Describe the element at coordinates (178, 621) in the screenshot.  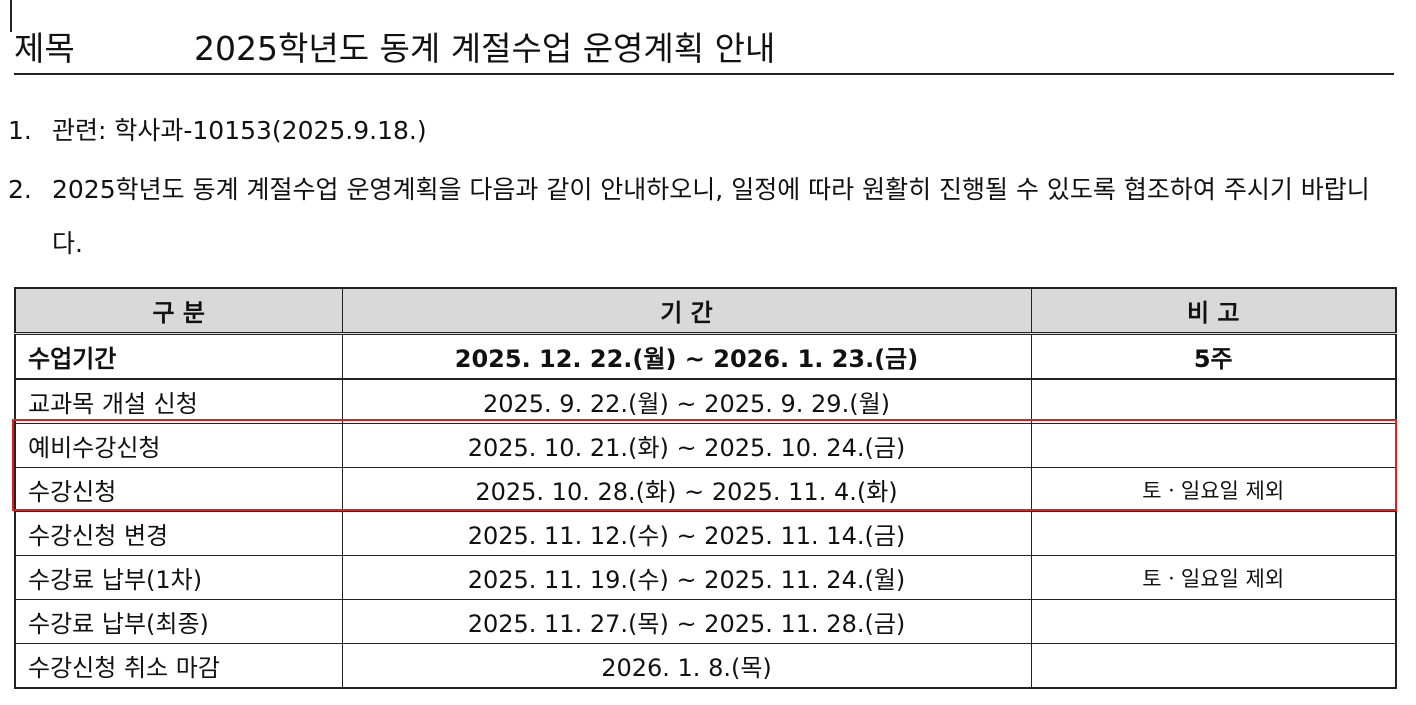
I see `category-cell: 수강료 납부(최종)` at that location.